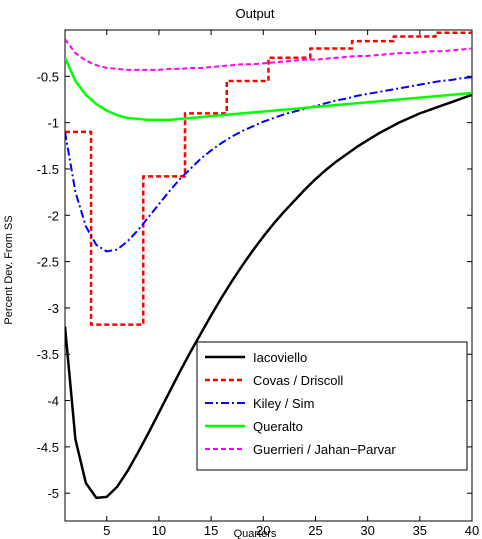 This screenshot has width=482, height=539. What do you see at coordinates (48, 76) in the screenshot?
I see `y-tick-label: -0.5` at bounding box center [48, 76].